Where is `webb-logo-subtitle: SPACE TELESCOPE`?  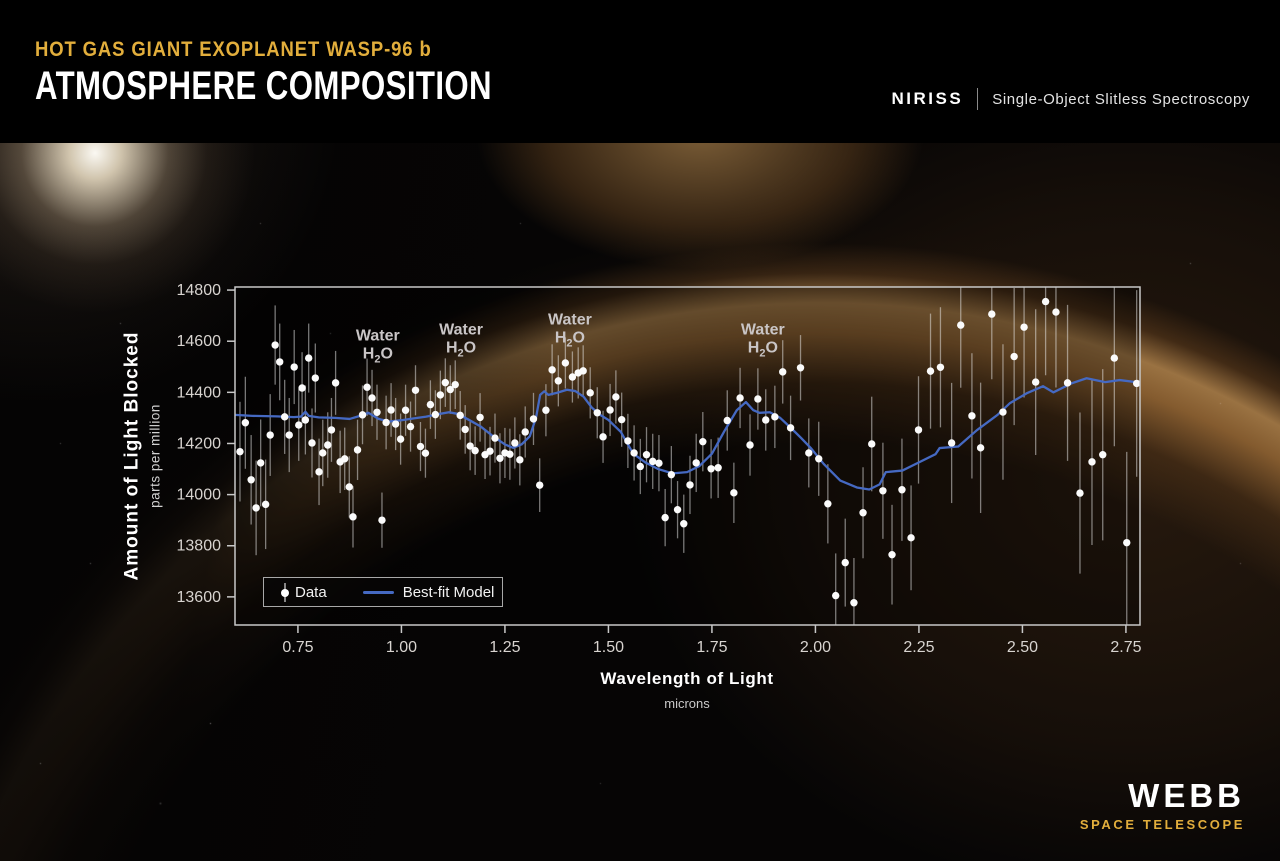 webb-logo-subtitle: SPACE TELESCOPE is located at coordinates (1162, 824).